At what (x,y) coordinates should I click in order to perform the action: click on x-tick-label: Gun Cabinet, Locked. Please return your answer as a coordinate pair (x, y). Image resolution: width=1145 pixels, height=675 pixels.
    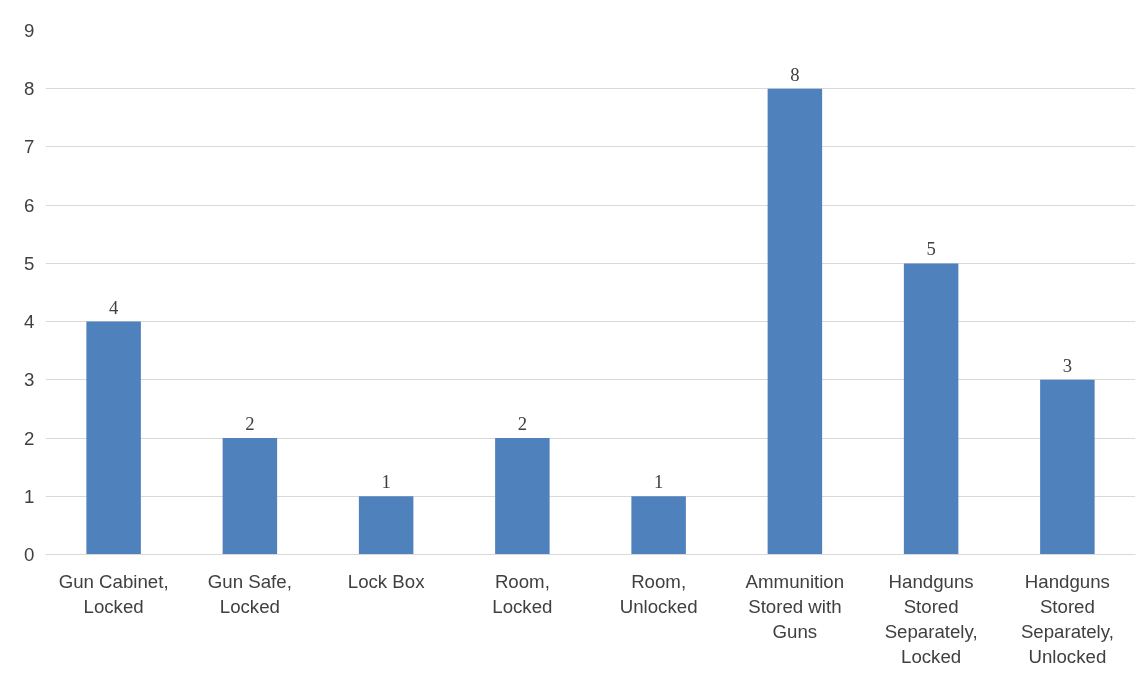
    Looking at the image, I should click on (113, 593).